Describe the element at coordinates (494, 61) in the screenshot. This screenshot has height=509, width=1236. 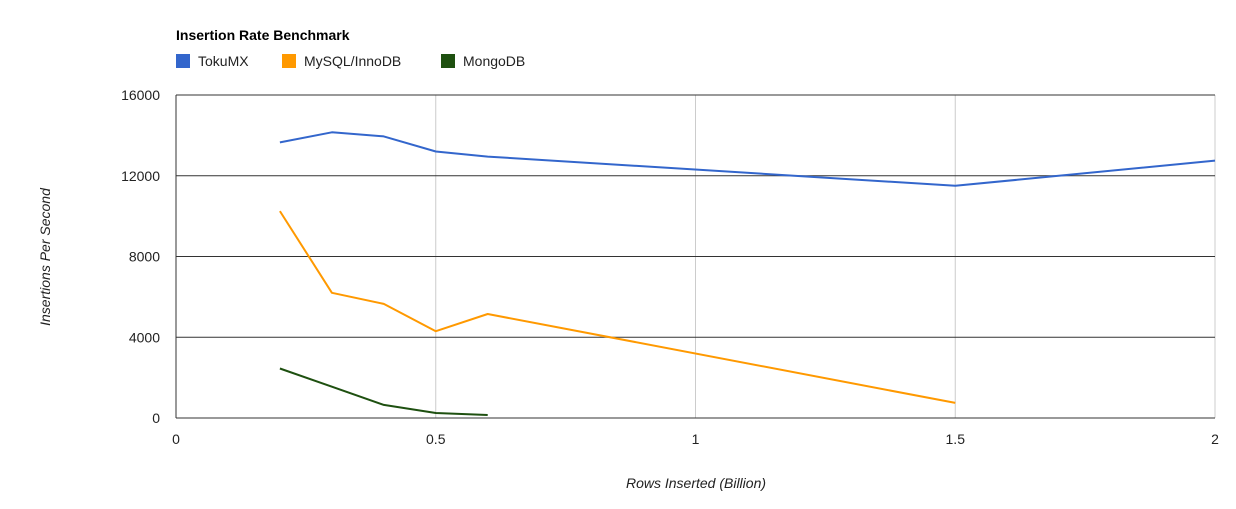
I see `legend-label: MongoDB` at that location.